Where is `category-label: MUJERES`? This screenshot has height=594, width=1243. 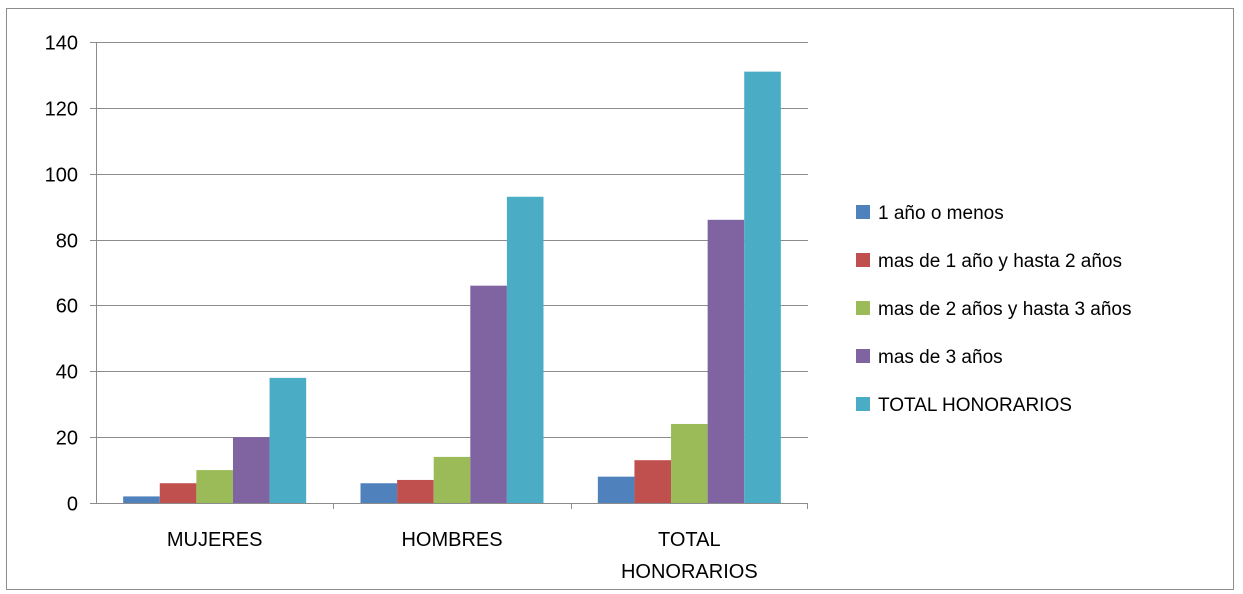
category-label: MUJERES is located at coordinates (215, 540).